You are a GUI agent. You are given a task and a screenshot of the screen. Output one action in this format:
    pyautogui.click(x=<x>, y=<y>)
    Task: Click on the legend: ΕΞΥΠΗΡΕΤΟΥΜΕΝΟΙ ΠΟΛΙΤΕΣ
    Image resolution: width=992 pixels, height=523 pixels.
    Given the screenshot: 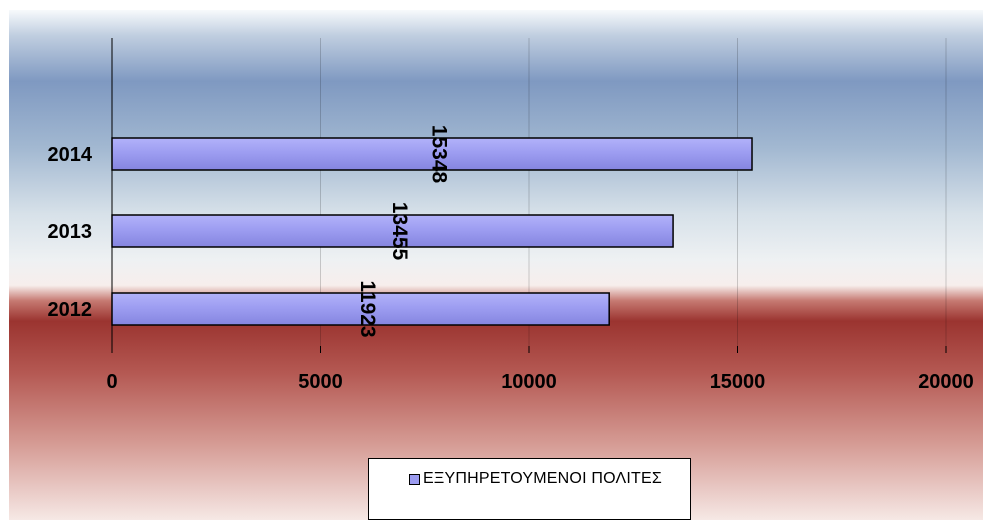 What is the action you would take?
    pyautogui.click(x=529, y=489)
    